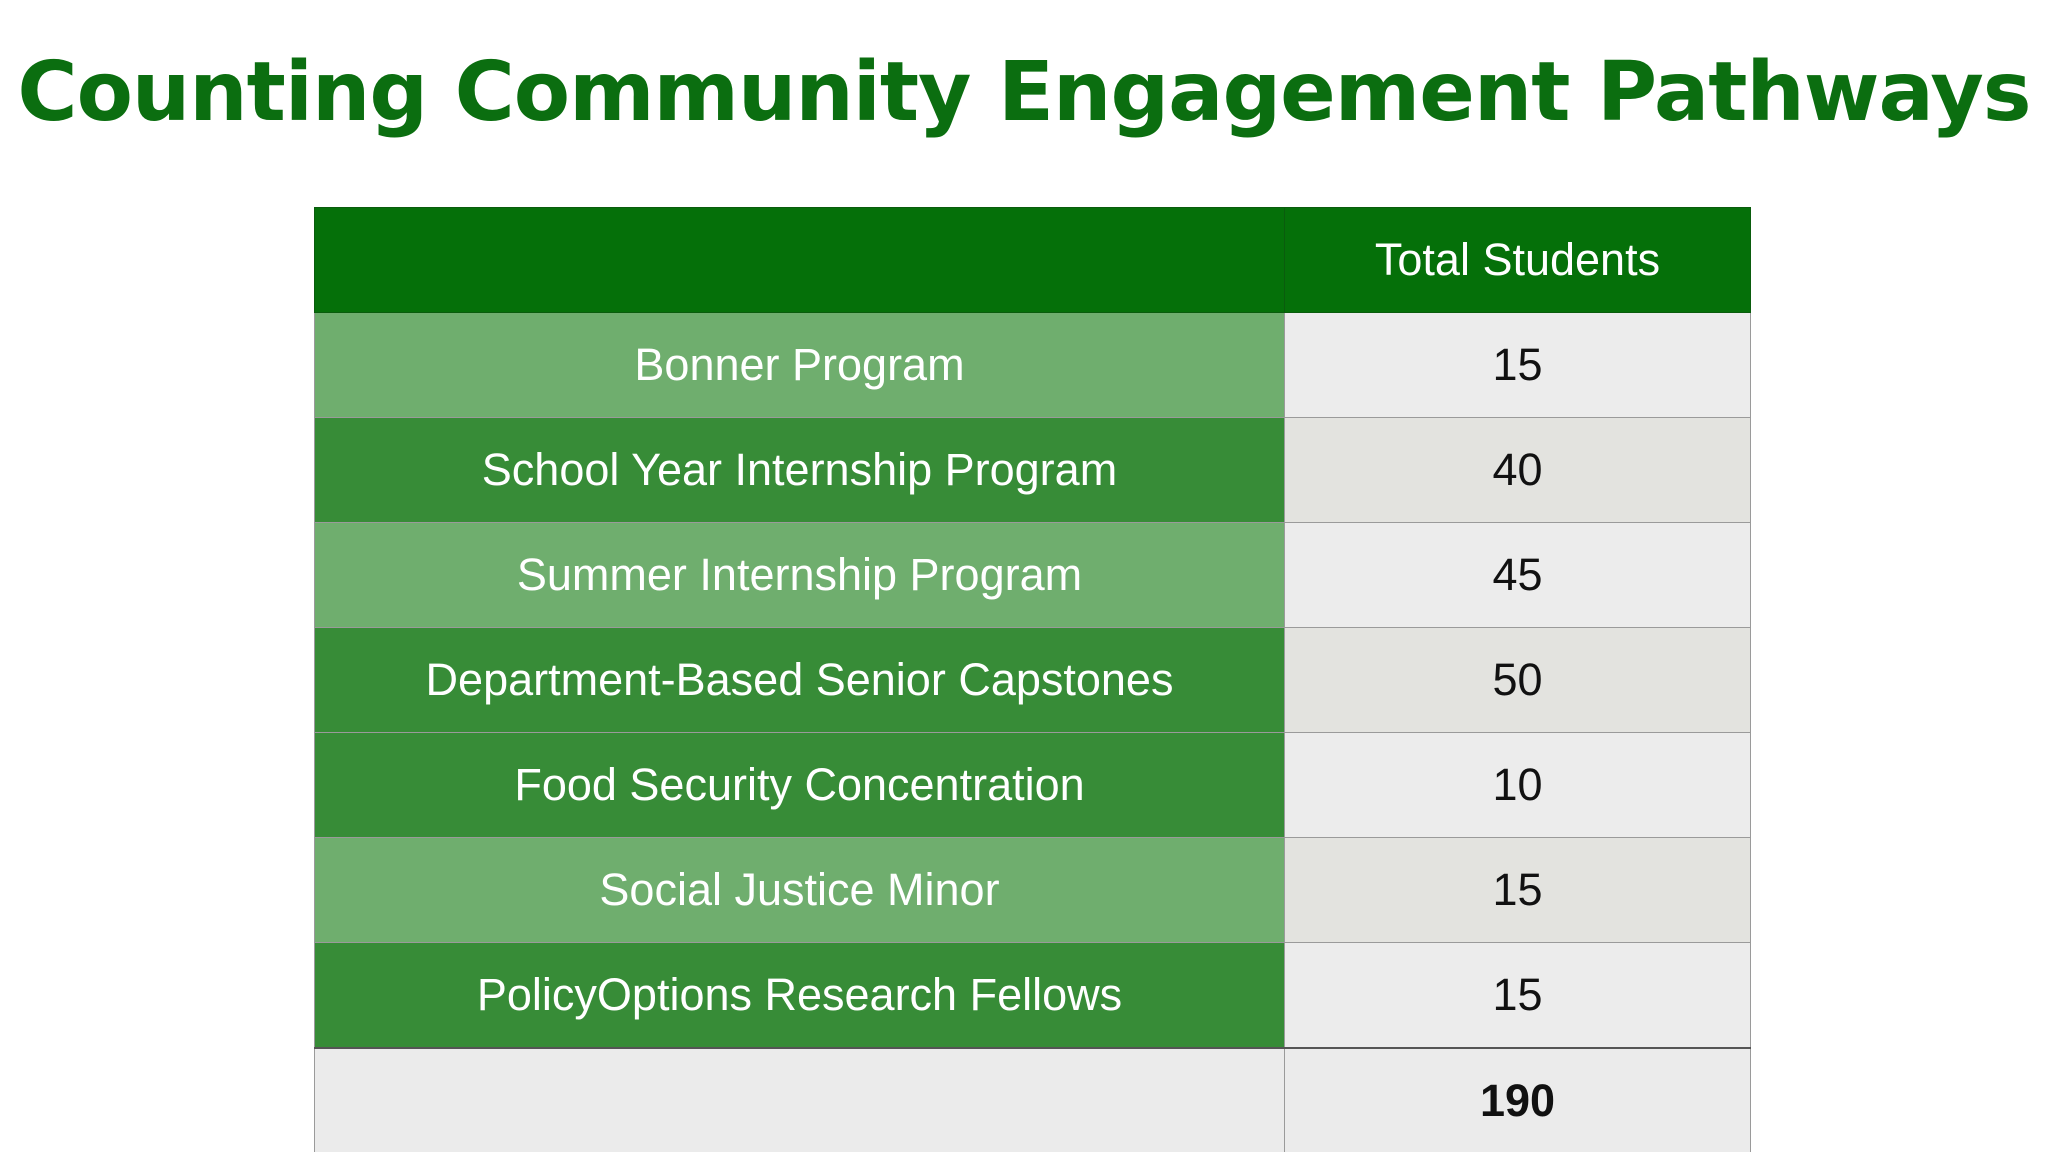 This screenshot has height=1152, width=2048. Describe the element at coordinates (799, 995) in the screenshot. I see `program-name: PolicyOptions Research Fellows` at that location.